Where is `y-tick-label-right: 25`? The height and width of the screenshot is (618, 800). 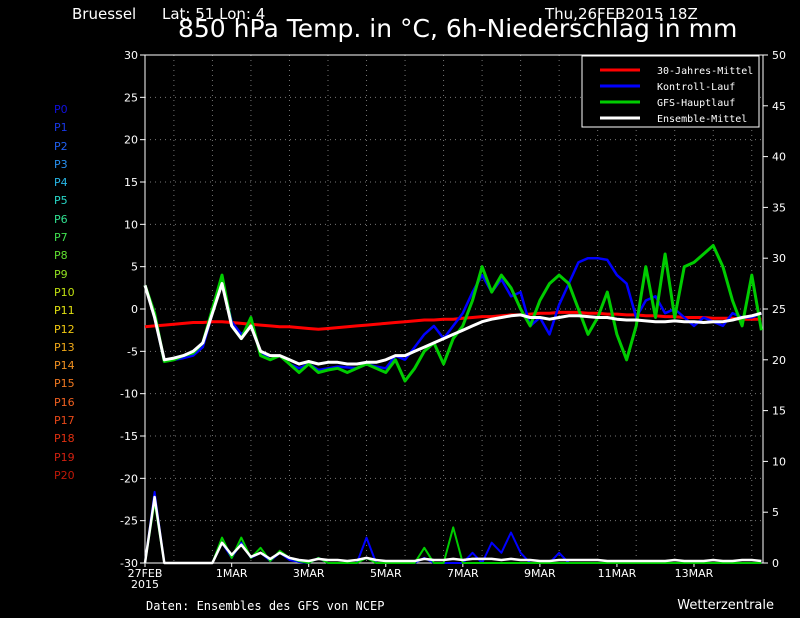 y-tick-label-right: 25 is located at coordinates (779, 309).